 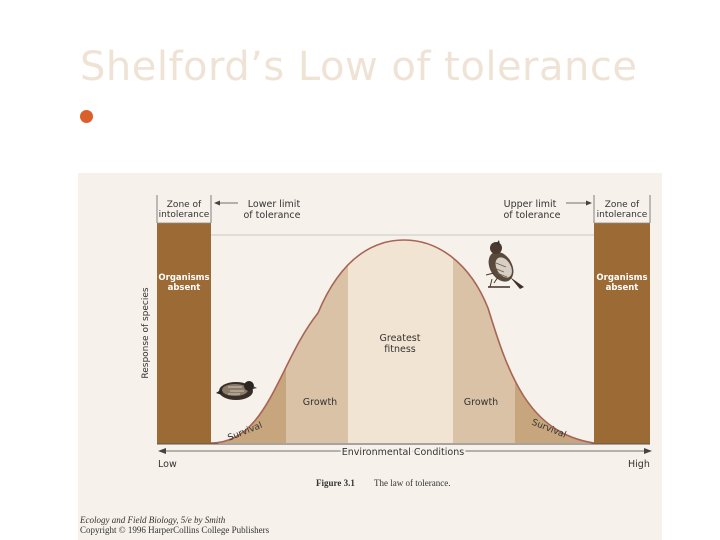 What do you see at coordinates (146, 333) in the screenshot?
I see `y-axis-label: Response of species` at bounding box center [146, 333].